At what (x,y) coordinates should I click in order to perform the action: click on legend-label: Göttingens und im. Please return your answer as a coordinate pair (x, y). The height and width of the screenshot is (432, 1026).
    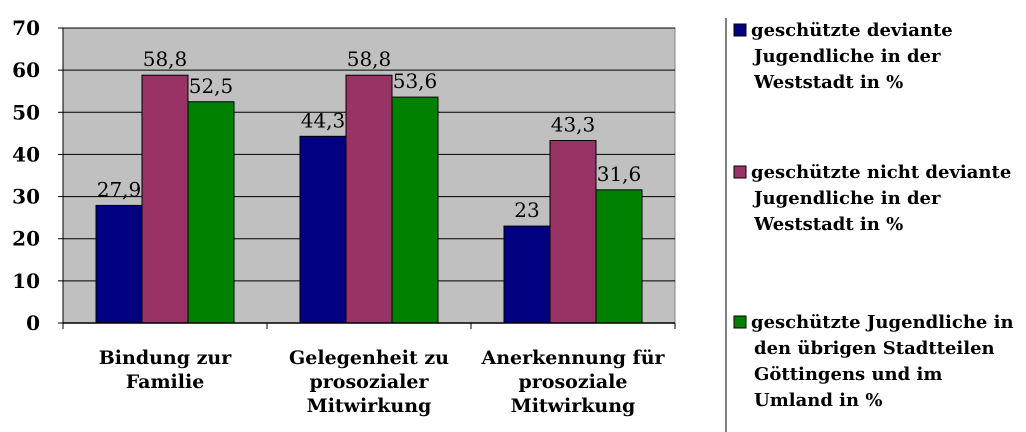
    Looking at the image, I should click on (848, 374).